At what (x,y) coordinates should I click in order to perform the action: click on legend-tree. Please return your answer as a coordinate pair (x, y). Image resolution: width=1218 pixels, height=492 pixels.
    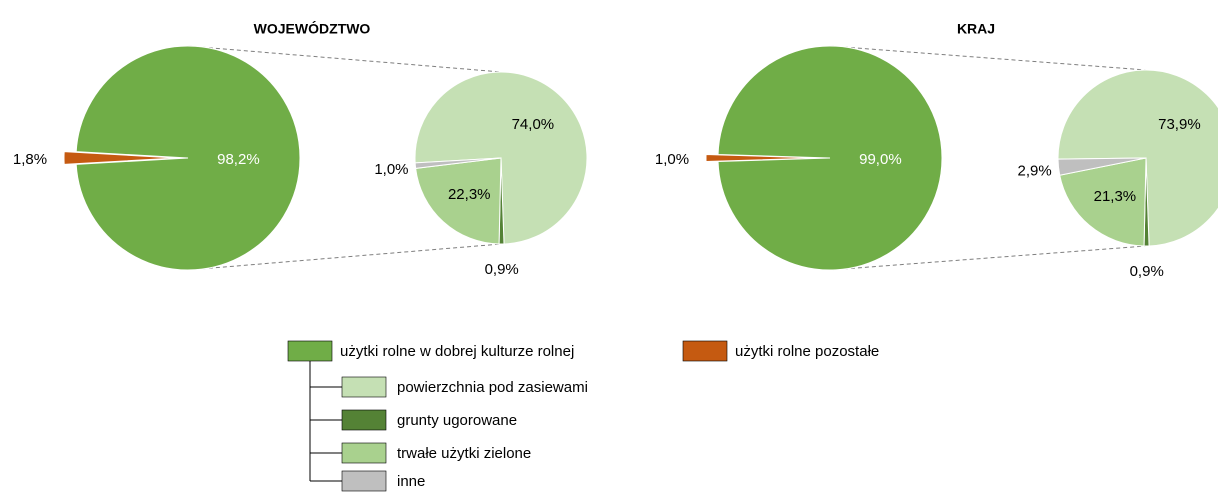
    Looking at the image, I should click on (325, 421).